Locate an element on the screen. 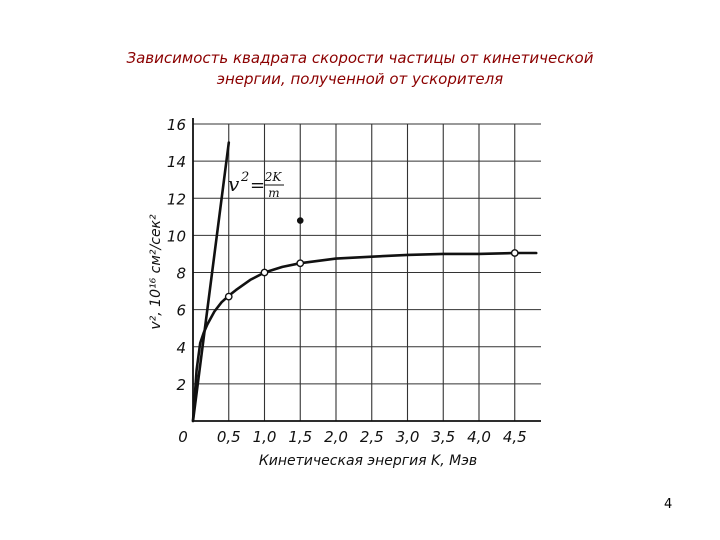  y-tick-label: 6 is located at coordinates (181, 311).